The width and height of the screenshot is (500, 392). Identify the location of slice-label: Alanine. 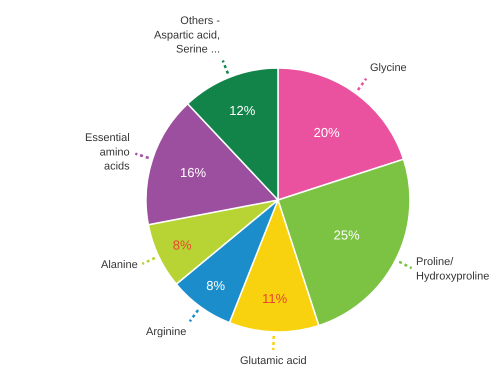
(119, 265).